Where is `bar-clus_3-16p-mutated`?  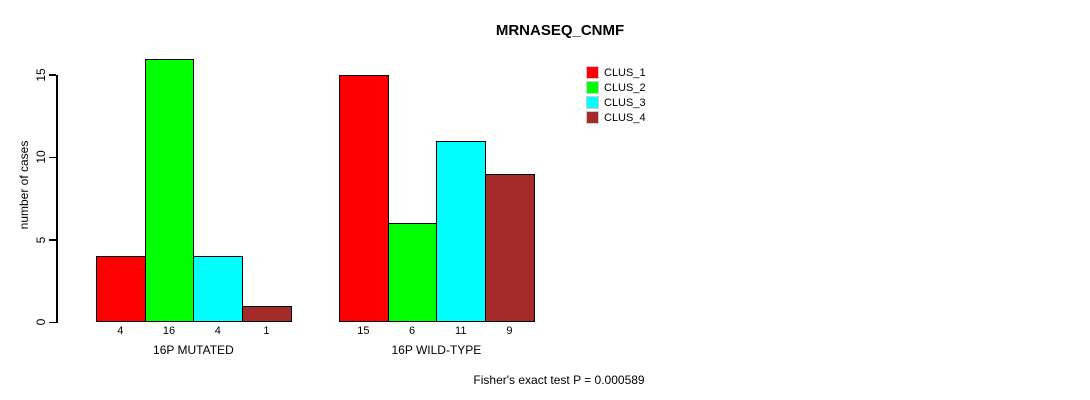
bar-clus_3-16p-mutated is located at coordinates (218, 289).